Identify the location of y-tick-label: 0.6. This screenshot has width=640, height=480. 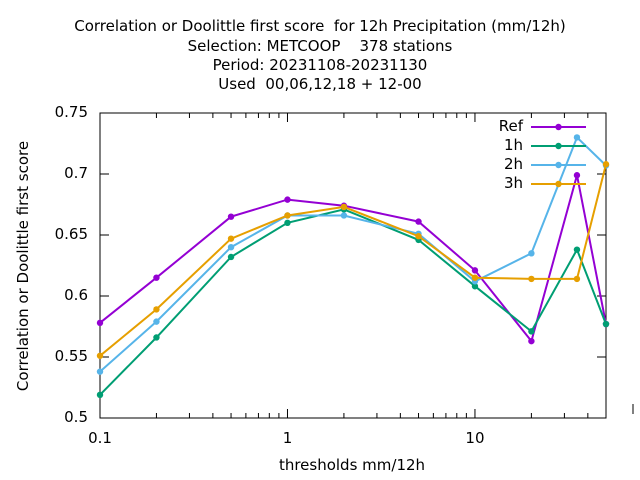
(76, 295).